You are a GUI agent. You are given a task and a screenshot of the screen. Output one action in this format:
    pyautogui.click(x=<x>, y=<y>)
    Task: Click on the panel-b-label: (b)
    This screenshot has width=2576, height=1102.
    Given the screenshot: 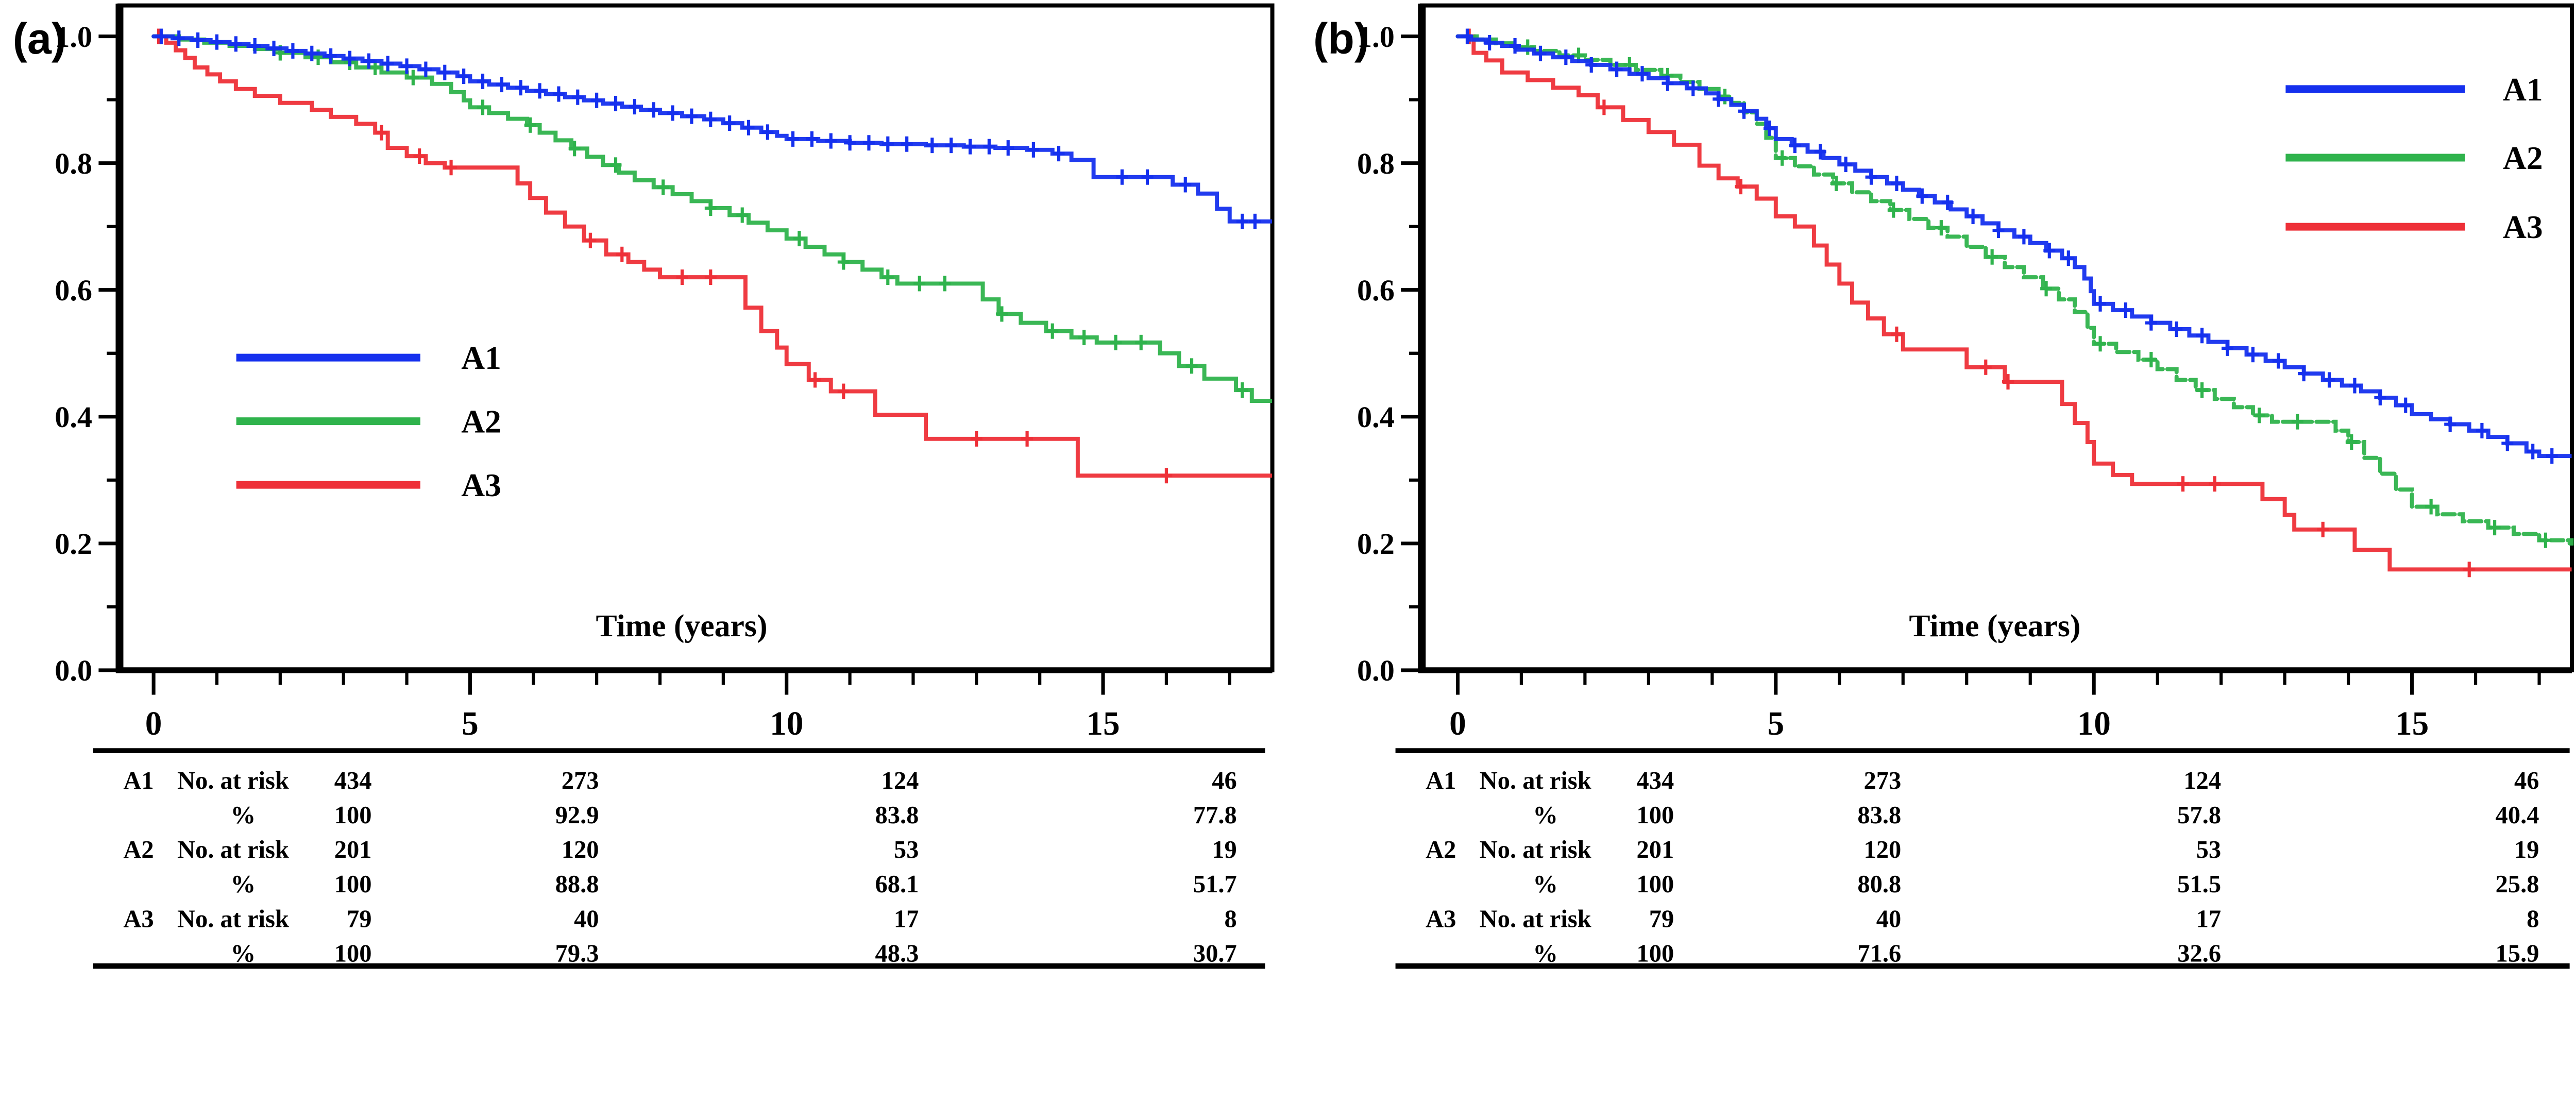 What is the action you would take?
    pyautogui.click(x=1341, y=38)
    